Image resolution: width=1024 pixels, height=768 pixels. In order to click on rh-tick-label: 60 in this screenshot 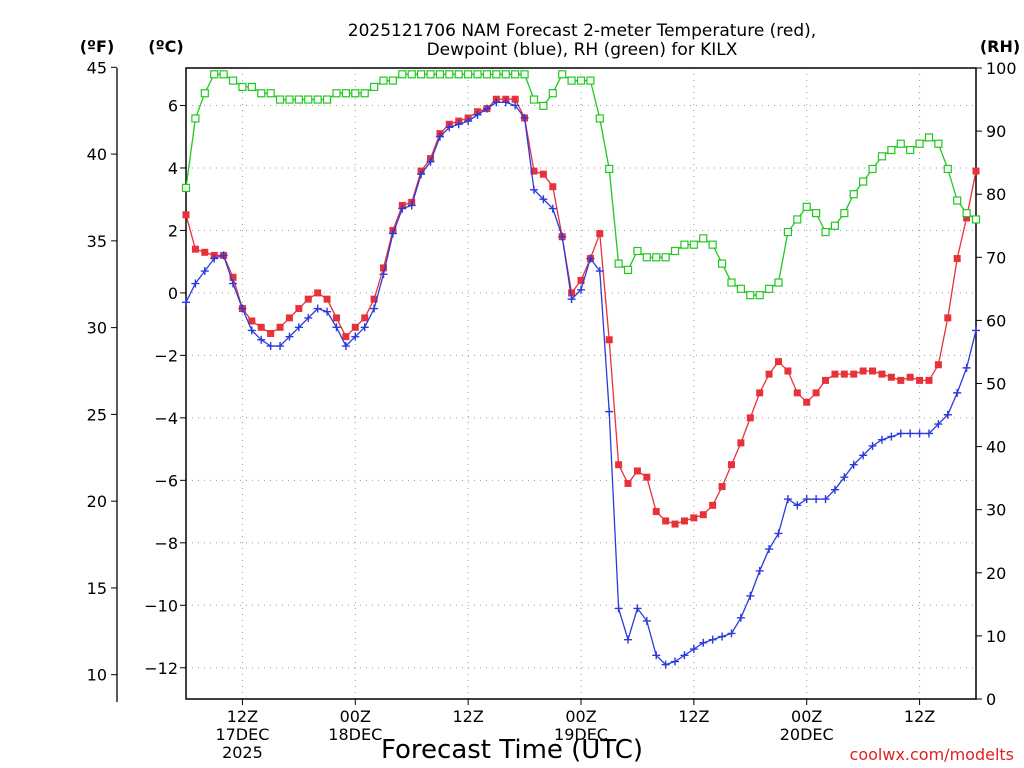, I will do `click(996, 320)`.